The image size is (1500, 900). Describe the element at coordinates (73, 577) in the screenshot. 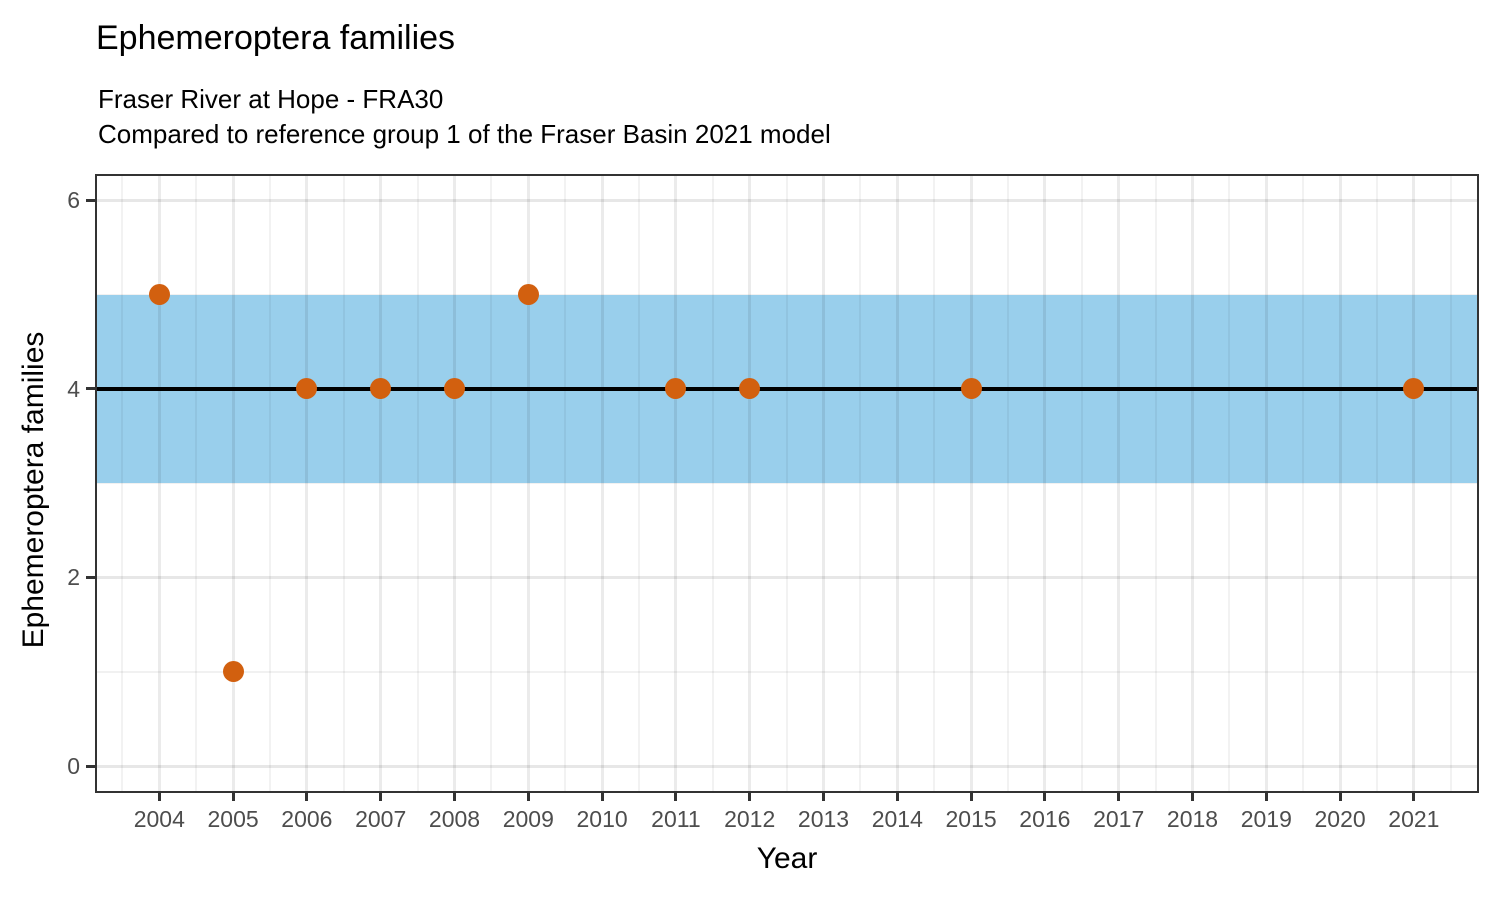

I see `y-tick-label: 2` at that location.